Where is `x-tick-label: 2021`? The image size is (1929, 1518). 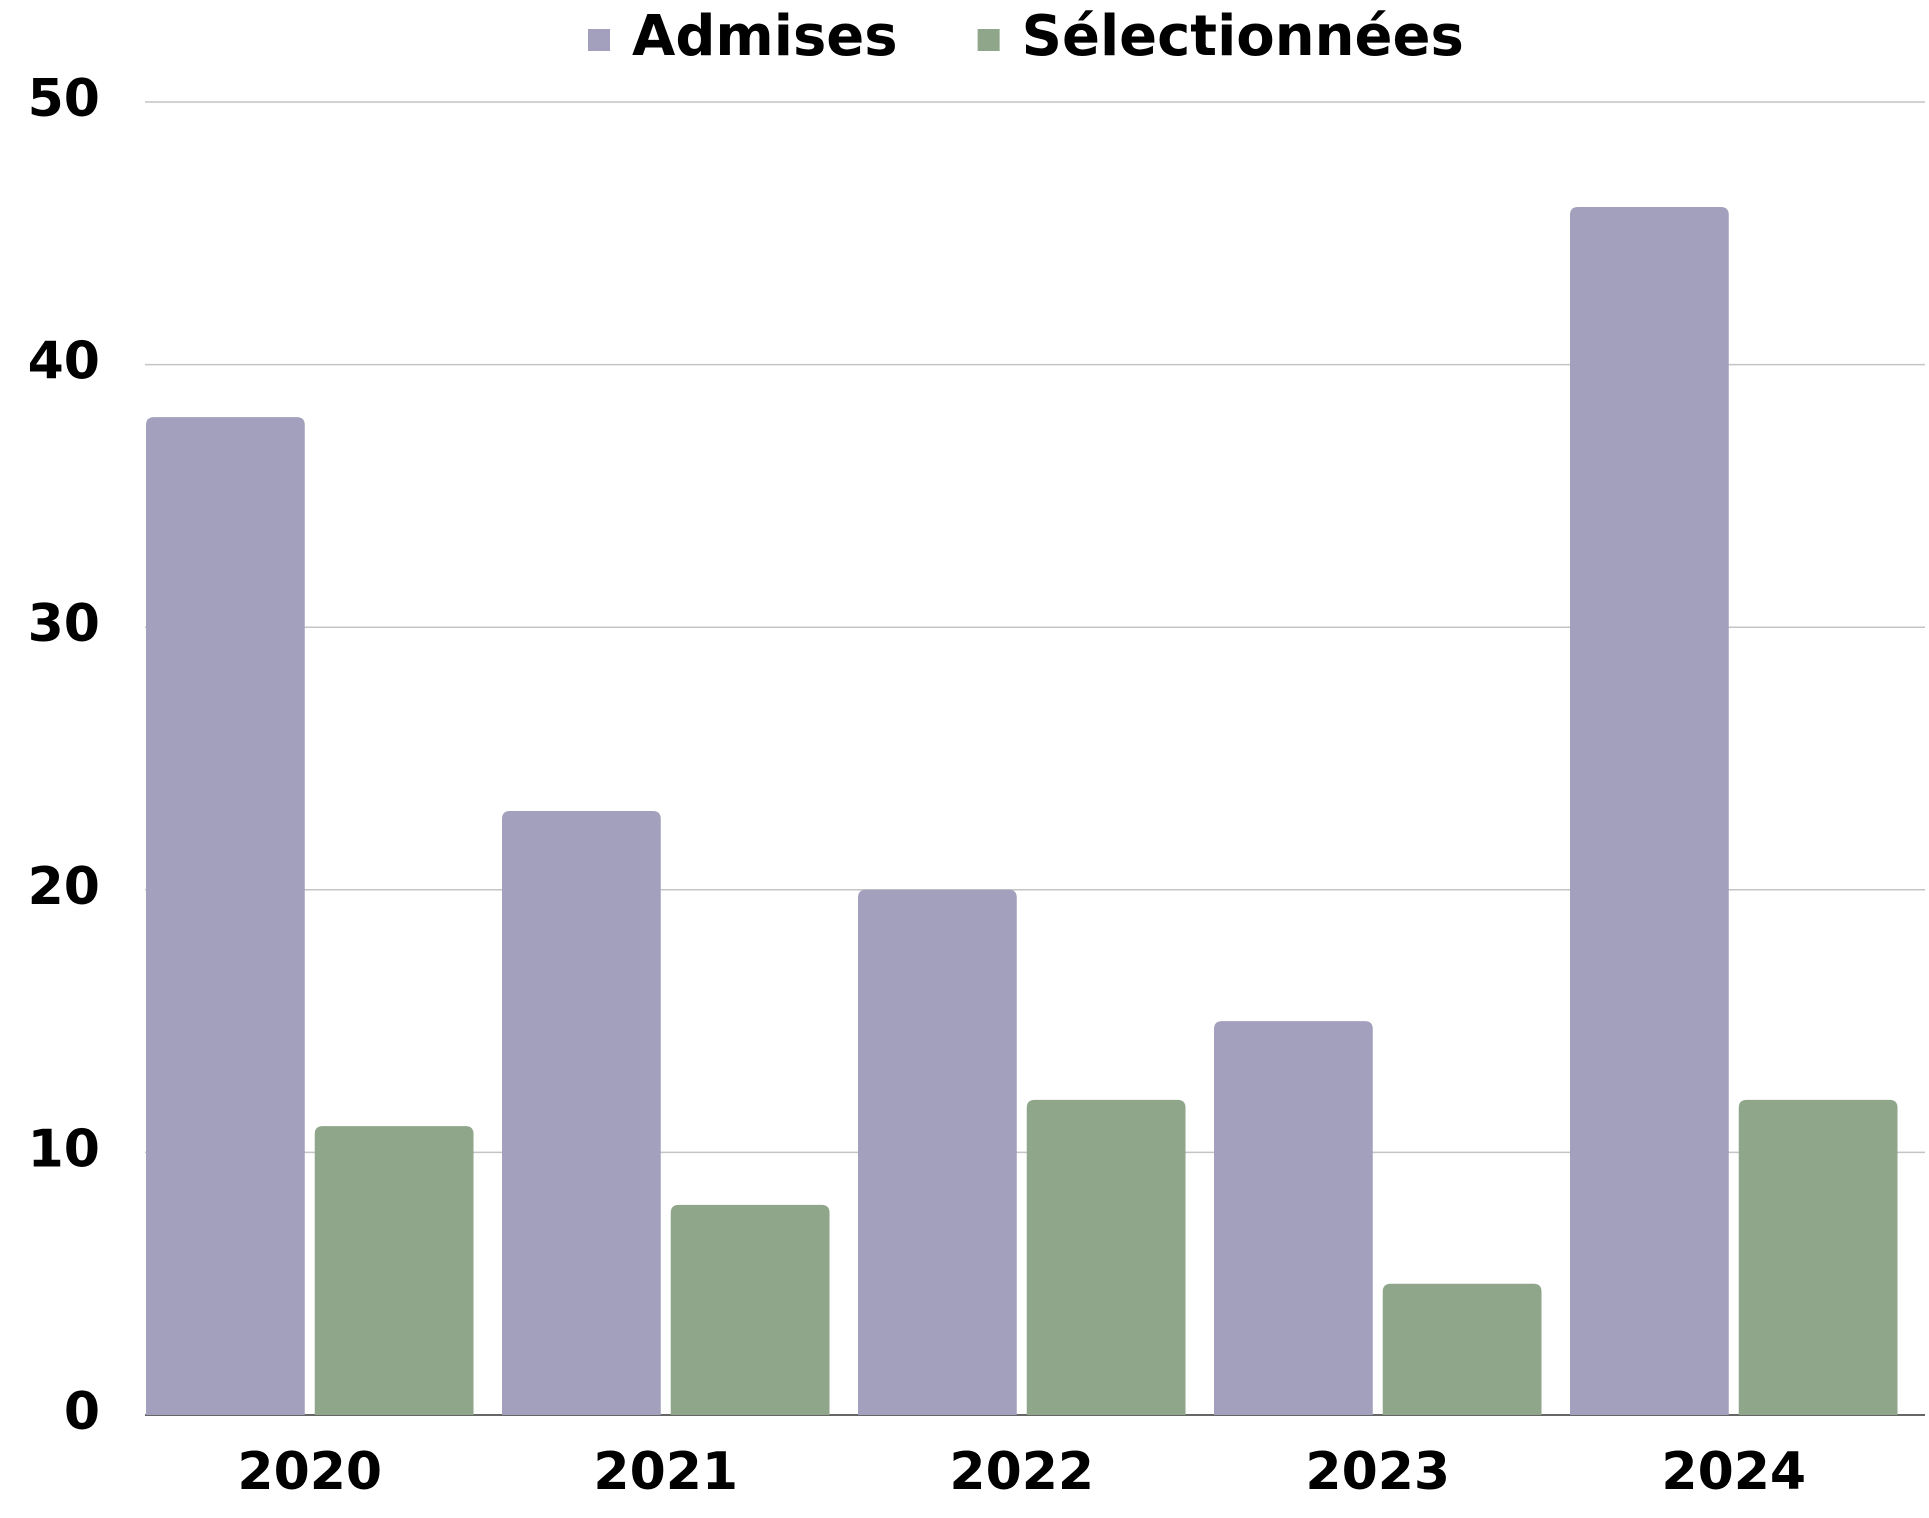 x-tick-label: 2021 is located at coordinates (665, 1472).